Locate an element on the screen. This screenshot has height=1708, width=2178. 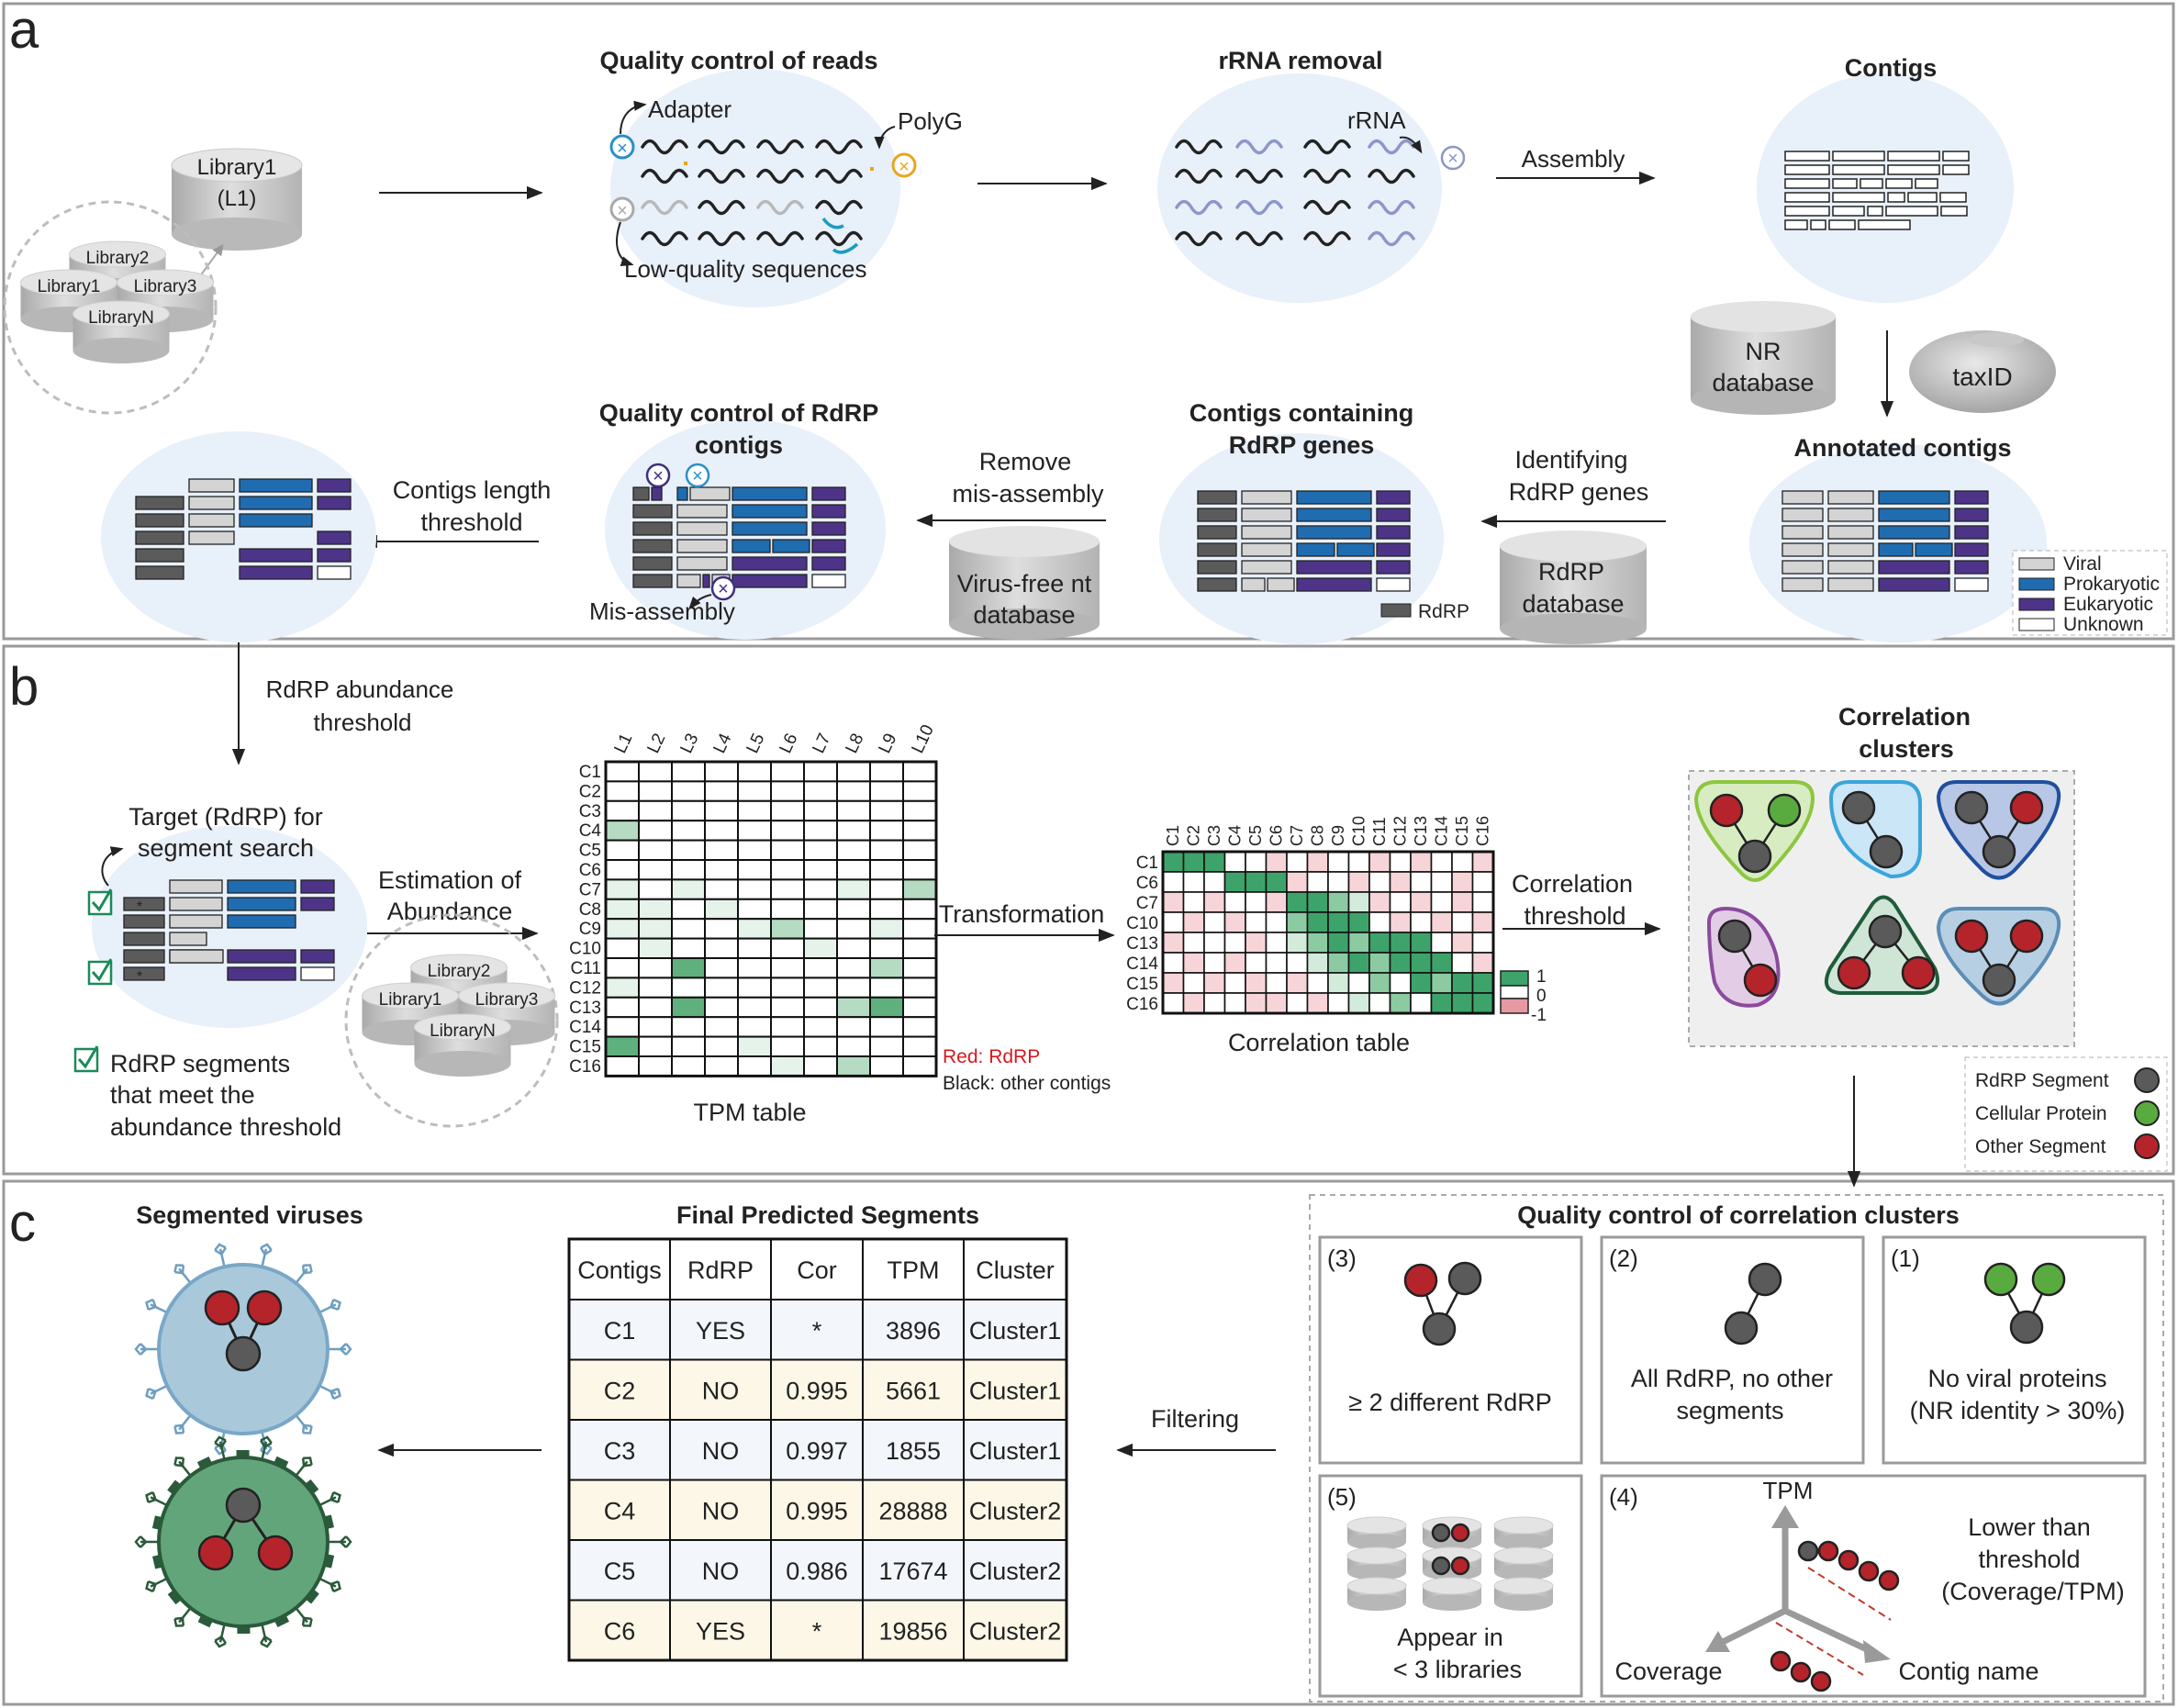
virus-spike is located at coordinates (327, 1389).